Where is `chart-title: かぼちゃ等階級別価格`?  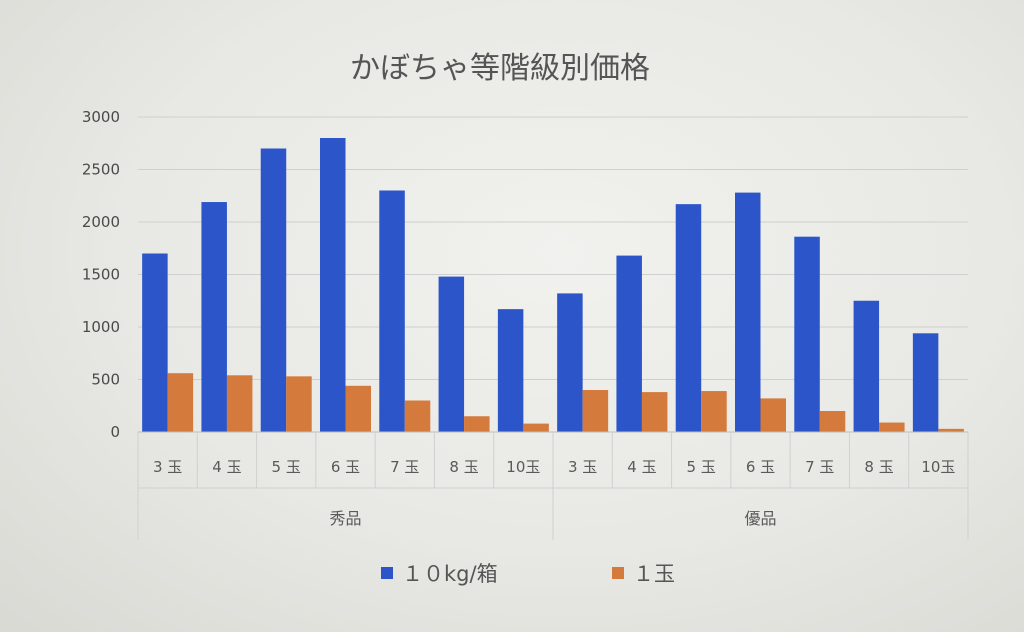 chart-title: かぼちゃ等階級別価格 is located at coordinates (500, 68).